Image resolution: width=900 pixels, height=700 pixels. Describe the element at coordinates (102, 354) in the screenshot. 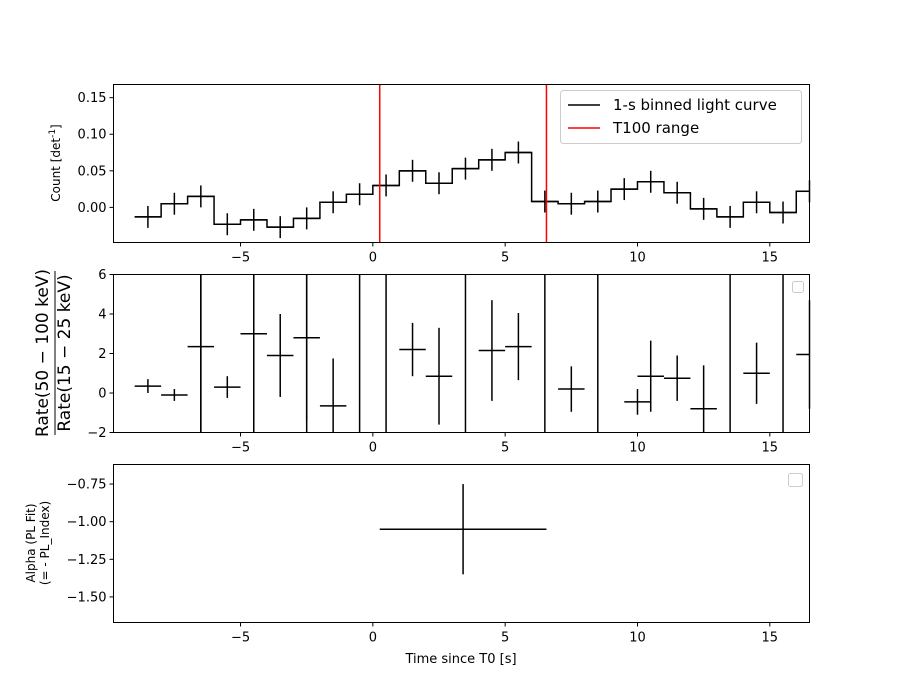

I see `hardness-ratio-ytick-label: 2` at that location.